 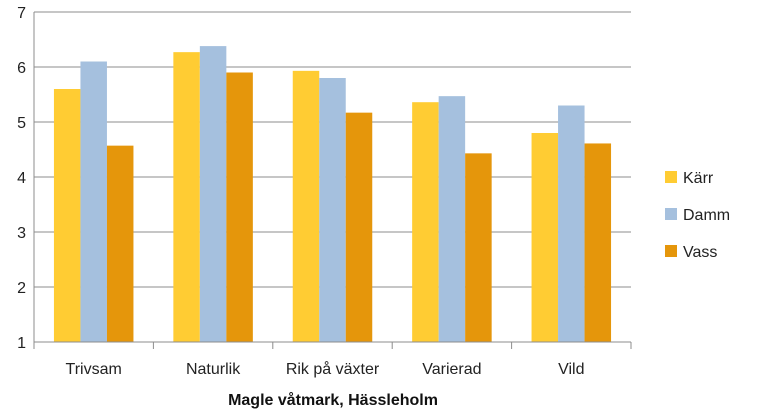 What do you see at coordinates (21, 343) in the screenshot?
I see `y-tick-label: 1` at bounding box center [21, 343].